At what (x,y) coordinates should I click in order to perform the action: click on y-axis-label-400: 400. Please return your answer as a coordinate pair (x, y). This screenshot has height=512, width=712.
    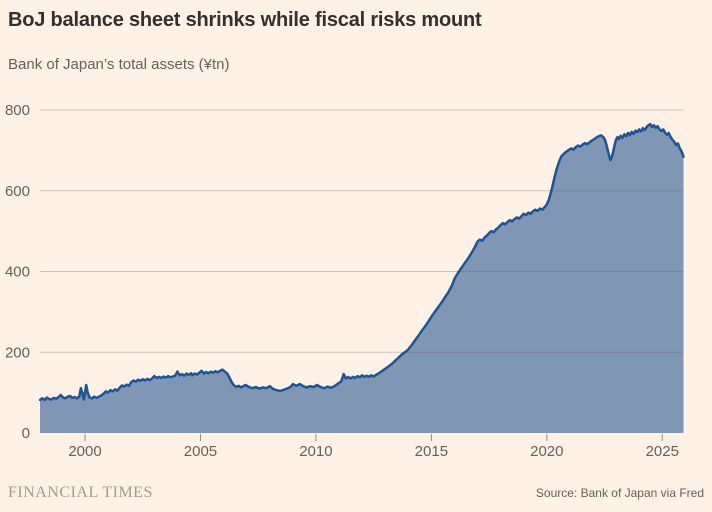
    Looking at the image, I should click on (17, 272).